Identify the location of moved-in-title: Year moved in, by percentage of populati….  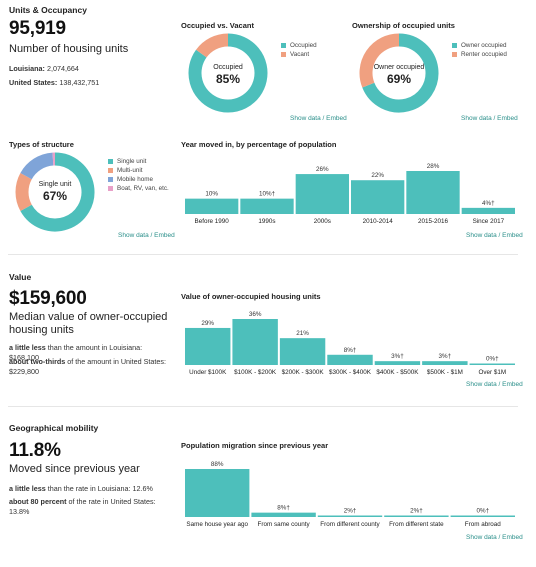
(259, 144).